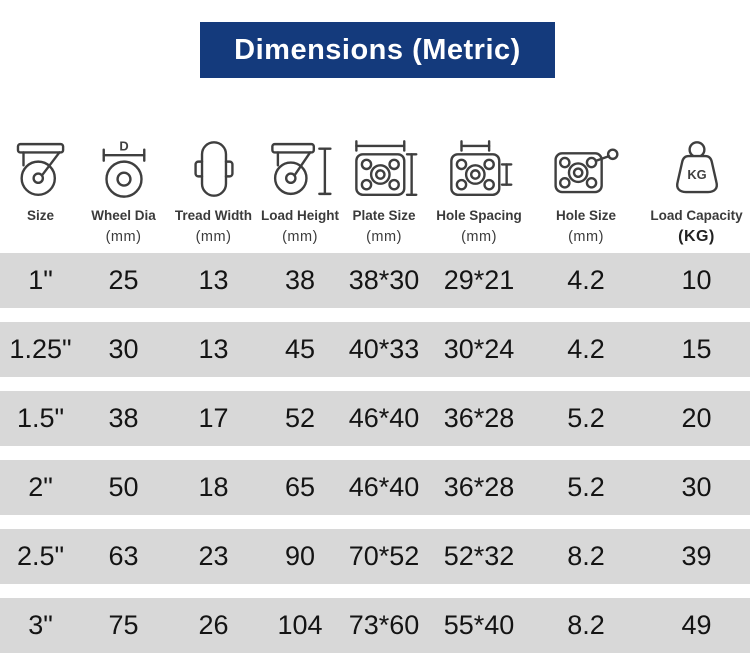 The width and height of the screenshot is (750, 656). I want to click on cell-hole_spacing: 52*32, so click(479, 556).